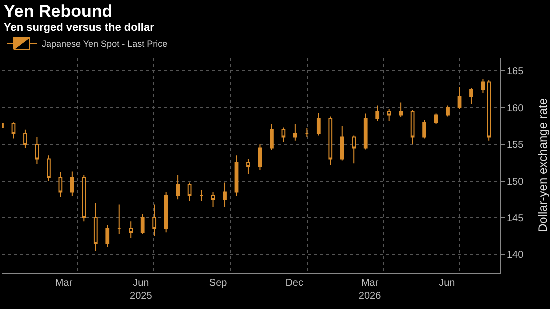 The height and width of the screenshot is (309, 550). What do you see at coordinates (58, 11) in the screenshot?
I see `chart-title: Yen Rebound` at bounding box center [58, 11].